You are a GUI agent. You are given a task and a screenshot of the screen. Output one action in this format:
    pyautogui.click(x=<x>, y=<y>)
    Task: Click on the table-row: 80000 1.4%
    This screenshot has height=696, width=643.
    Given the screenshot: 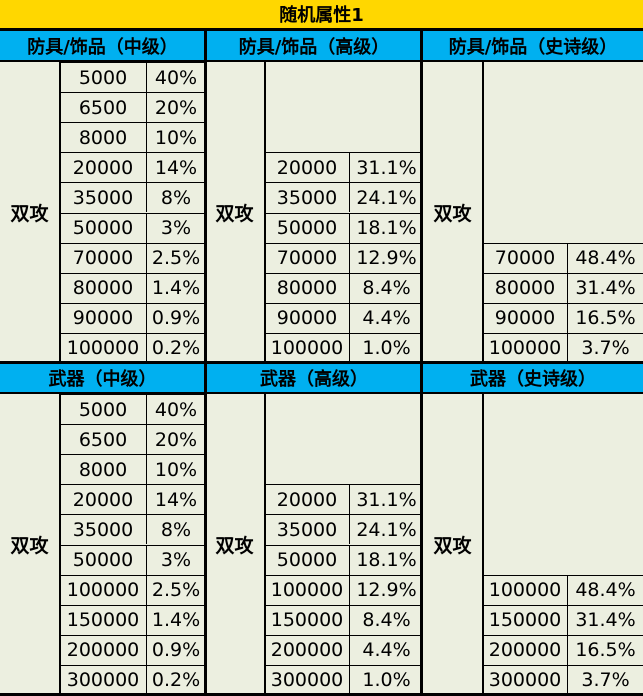 What is the action you would take?
    pyautogui.click(x=132, y=287)
    